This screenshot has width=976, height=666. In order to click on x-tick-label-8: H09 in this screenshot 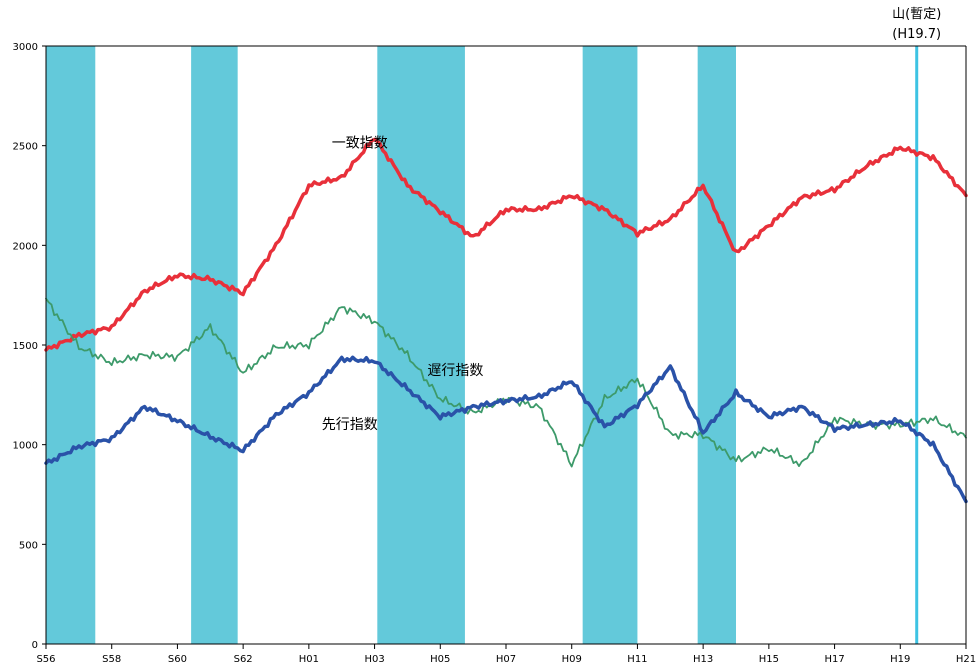, I will do `click(572, 659)`.